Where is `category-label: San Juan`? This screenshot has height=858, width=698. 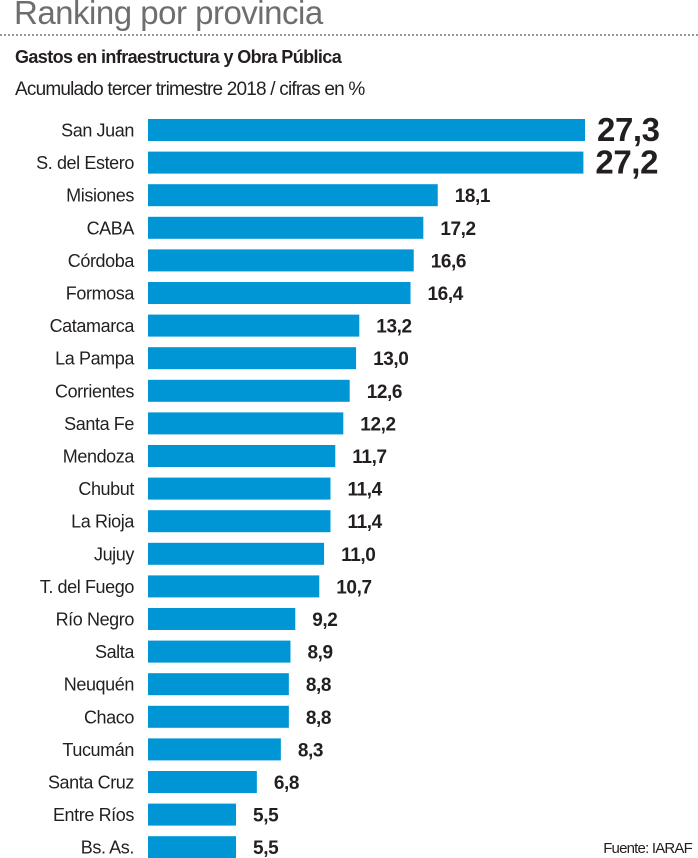 category-label: San Juan is located at coordinates (97, 131).